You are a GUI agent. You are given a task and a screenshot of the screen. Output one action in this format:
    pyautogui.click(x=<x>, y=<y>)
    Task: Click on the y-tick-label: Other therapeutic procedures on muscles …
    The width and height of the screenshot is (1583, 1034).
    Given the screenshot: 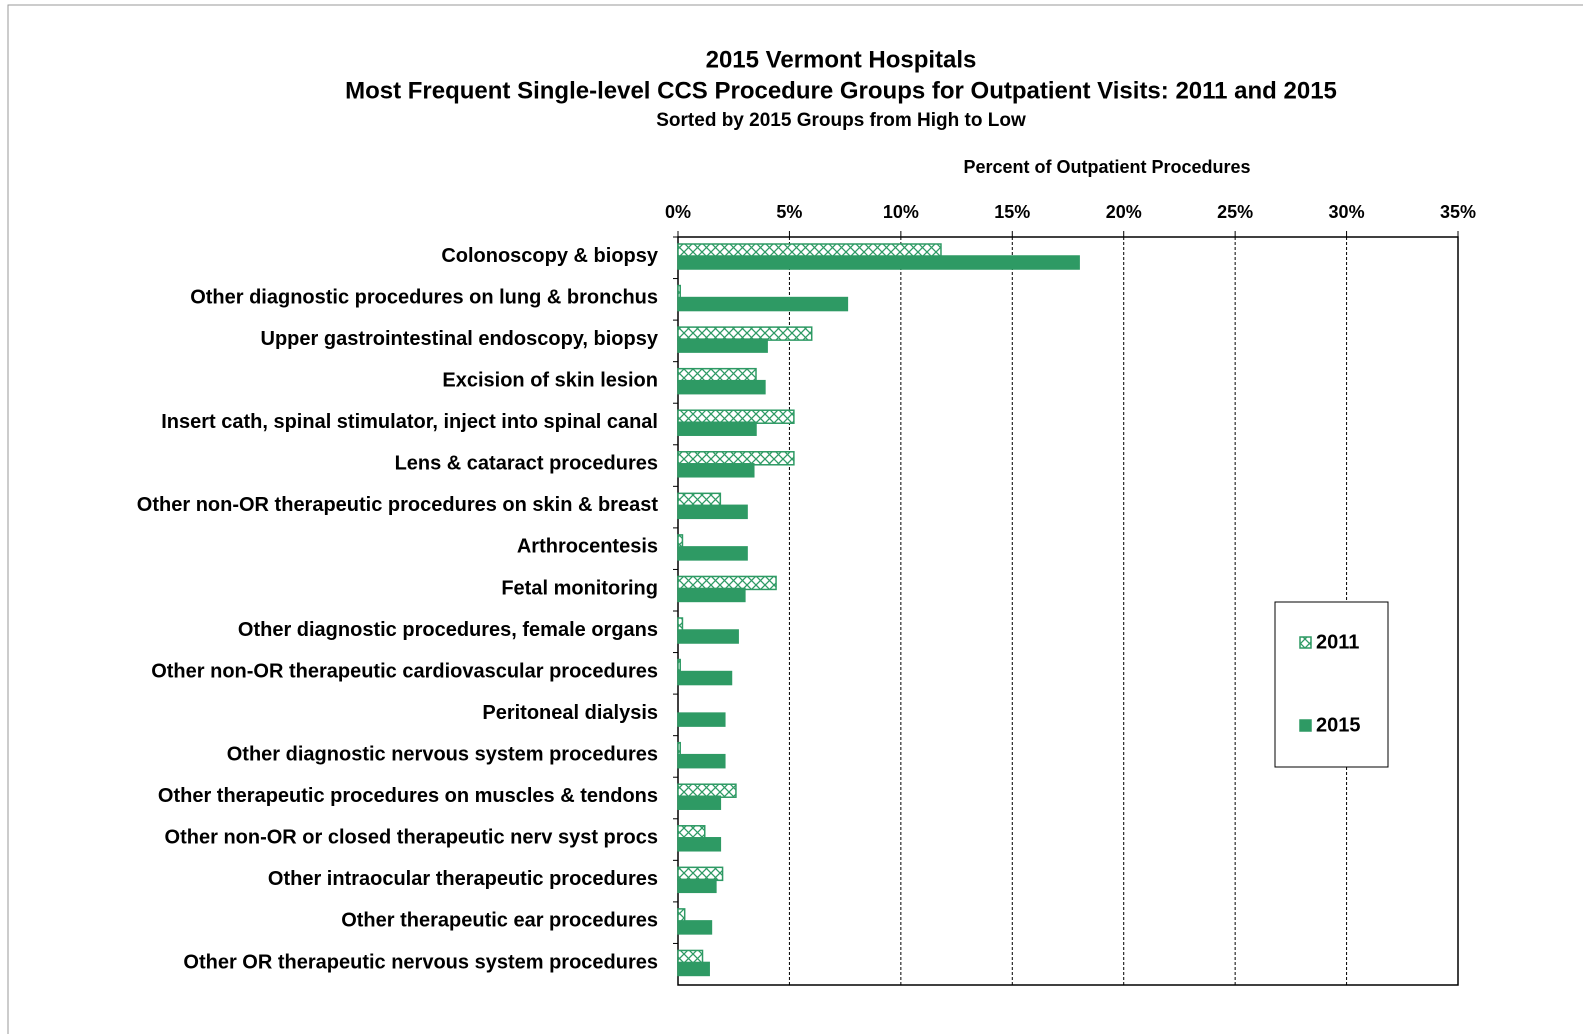 What is the action you would take?
    pyautogui.click(x=408, y=796)
    